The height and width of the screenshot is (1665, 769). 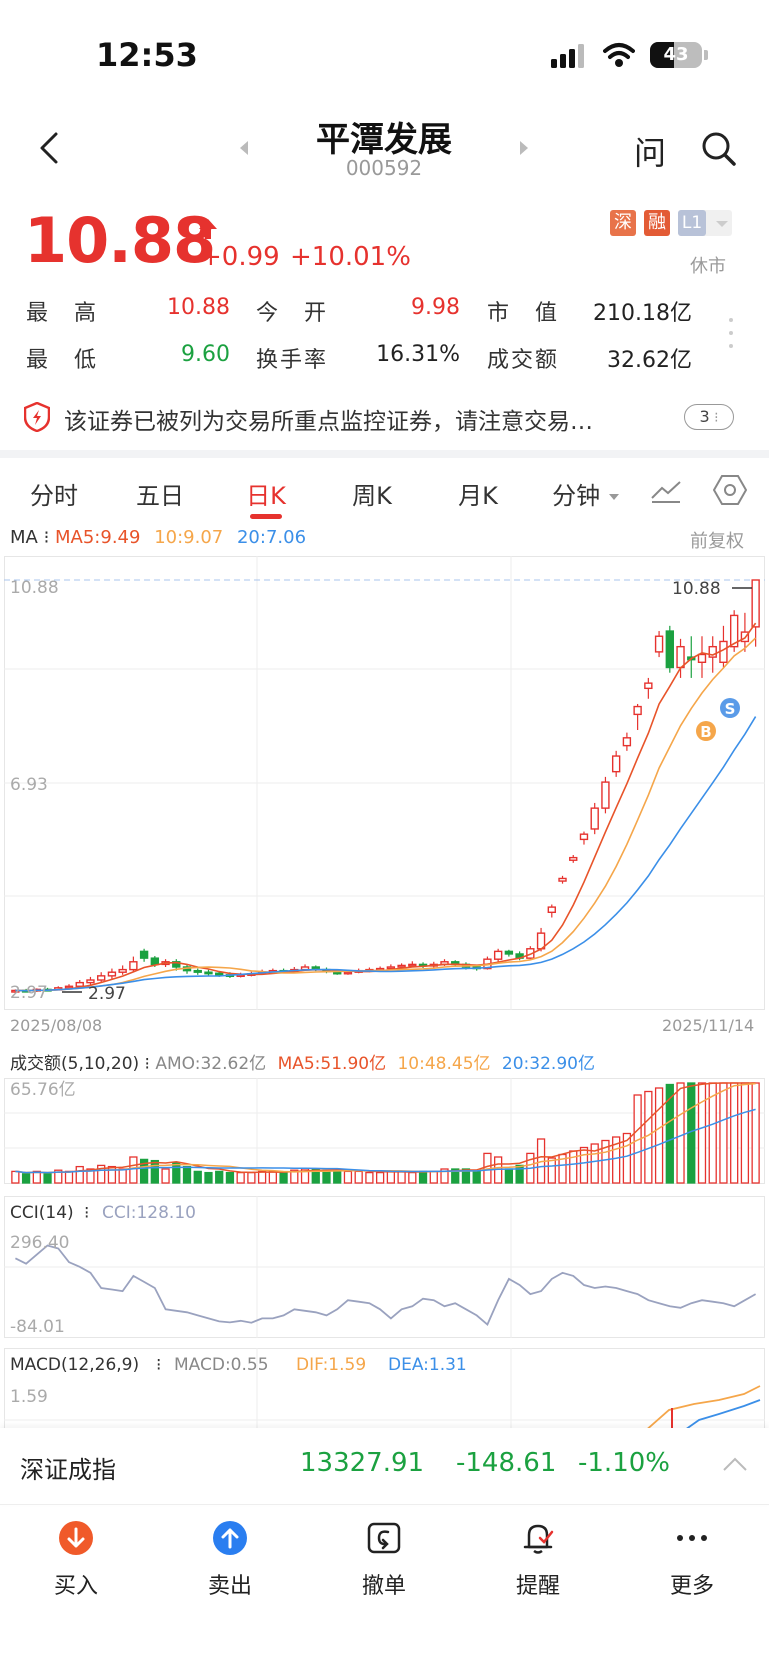 I want to click on chevron-up-icon, so click(x=735, y=1464).